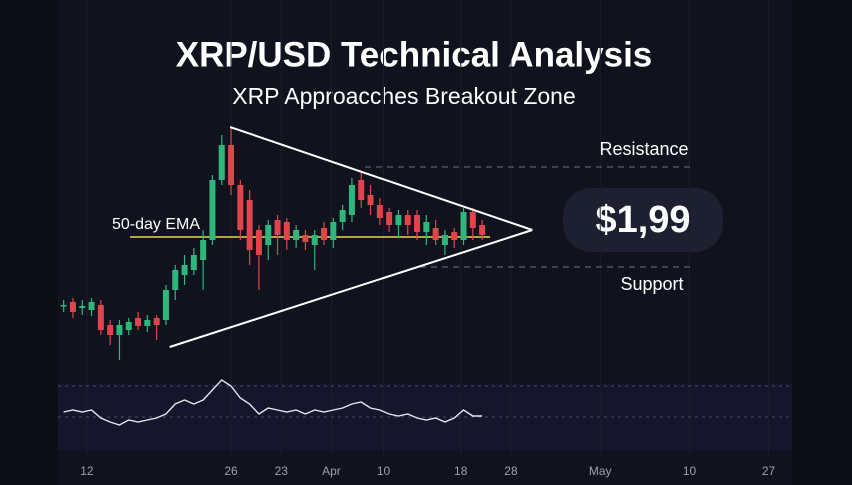 The width and height of the screenshot is (852, 485). What do you see at coordinates (282, 471) in the screenshot?
I see `x-tick-label: 23` at bounding box center [282, 471].